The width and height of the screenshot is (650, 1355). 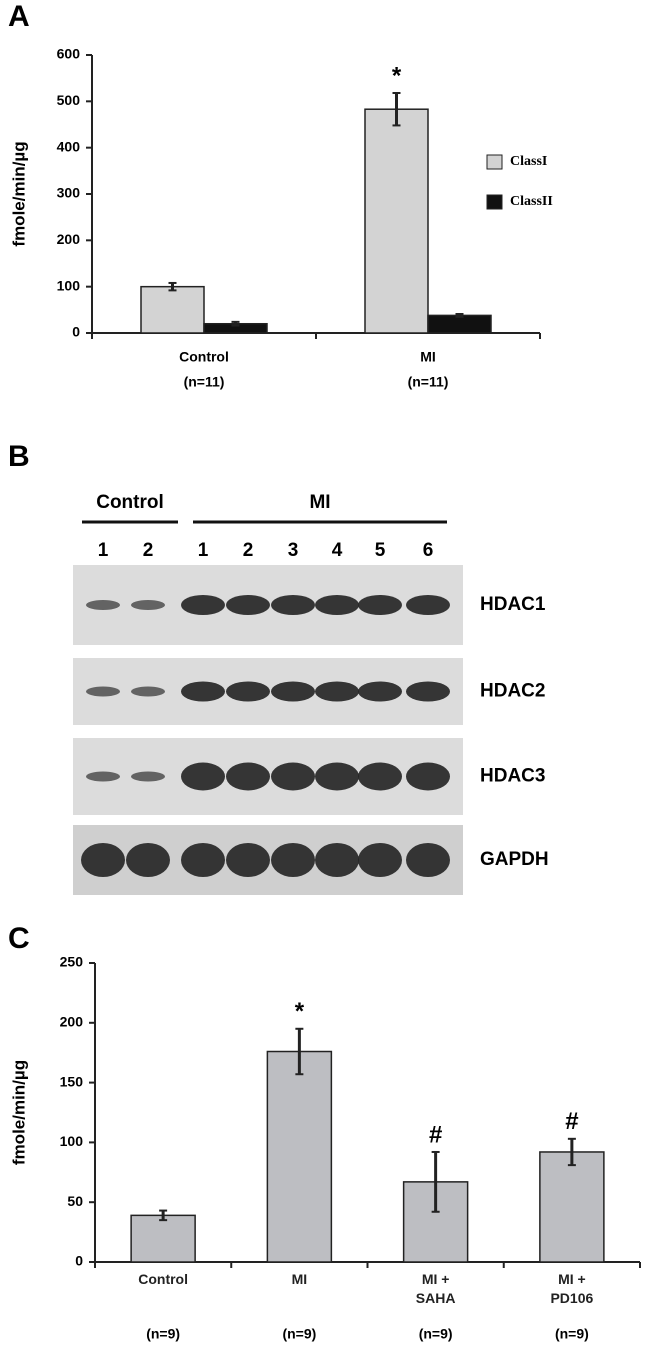 I want to click on row-label: HDAC1, so click(x=513, y=604).